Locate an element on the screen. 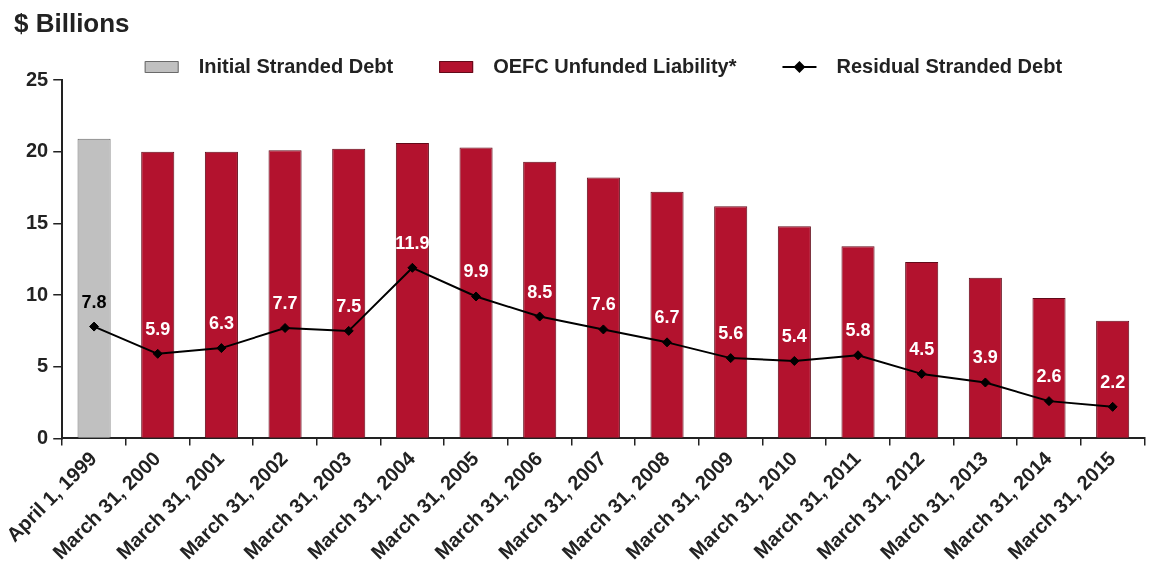  data-label: 7.7 is located at coordinates (285, 302).